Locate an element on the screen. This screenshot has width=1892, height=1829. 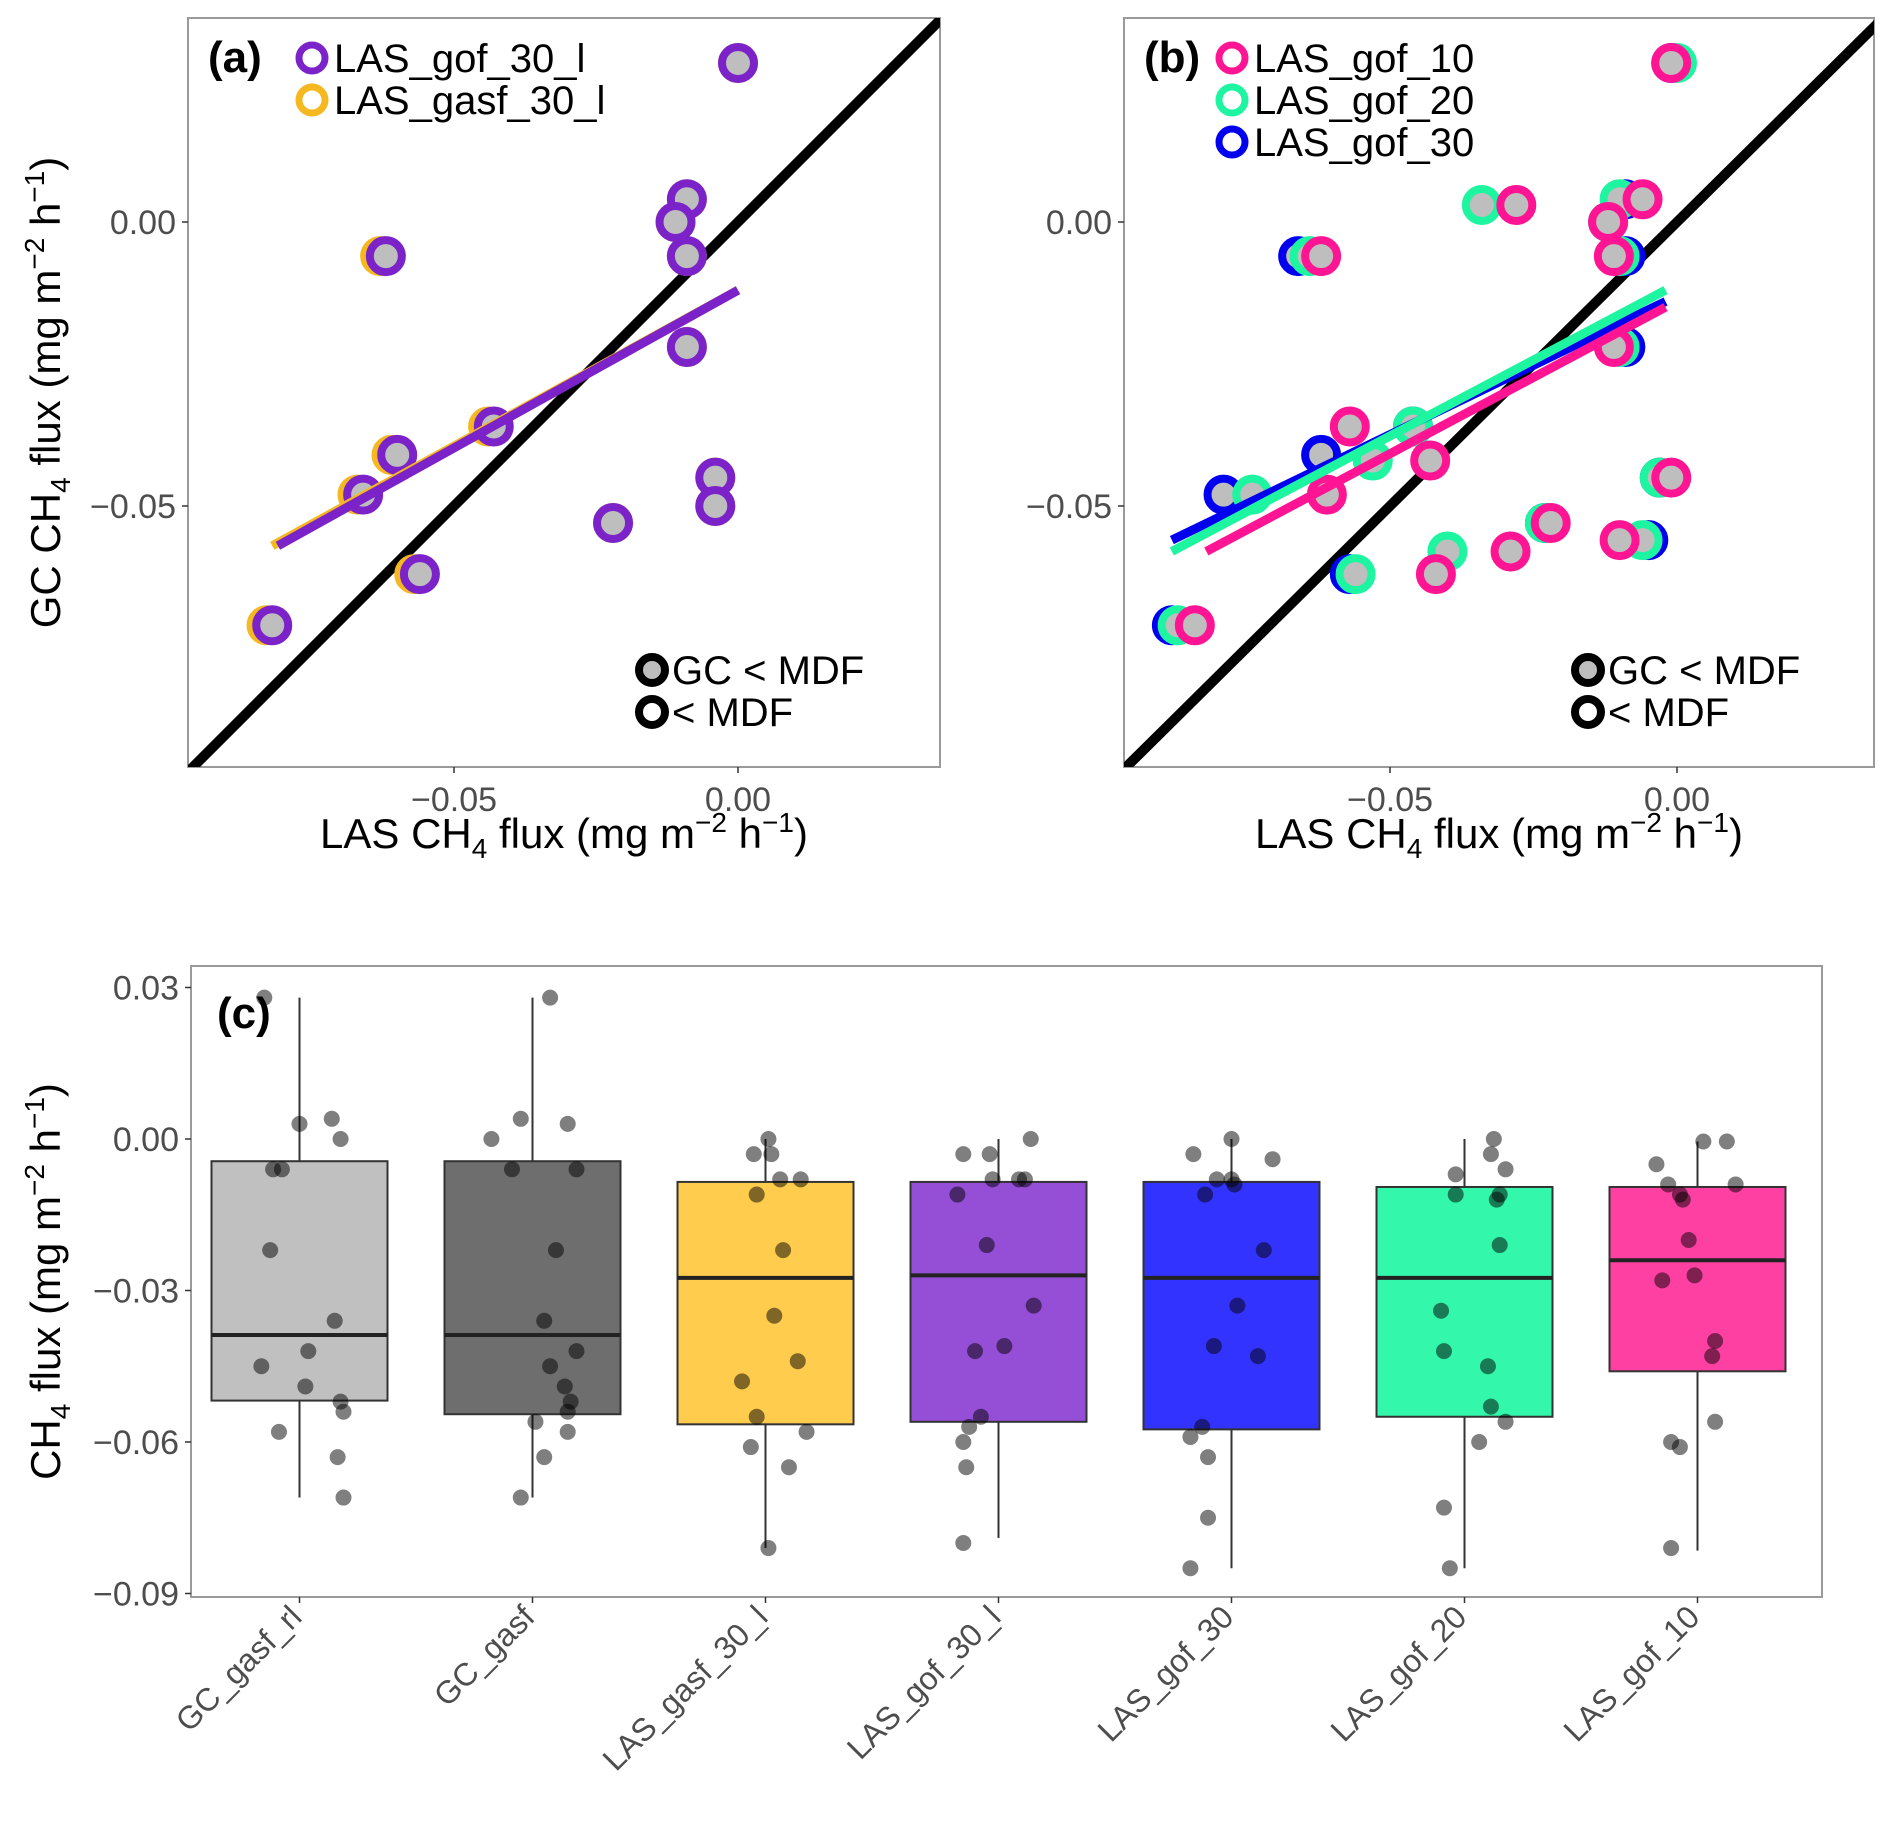
axis-title-part: flux (mg m is located at coordinates (45, 1300).